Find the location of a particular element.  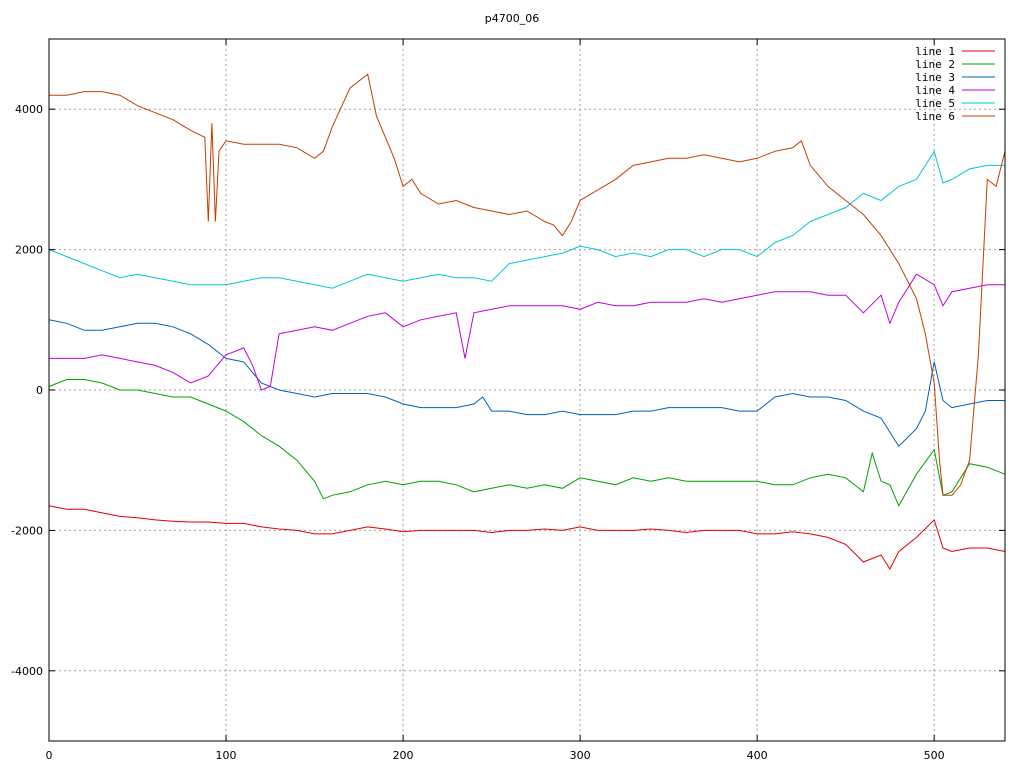

y-tick-label: 0 is located at coordinates (39, 390).